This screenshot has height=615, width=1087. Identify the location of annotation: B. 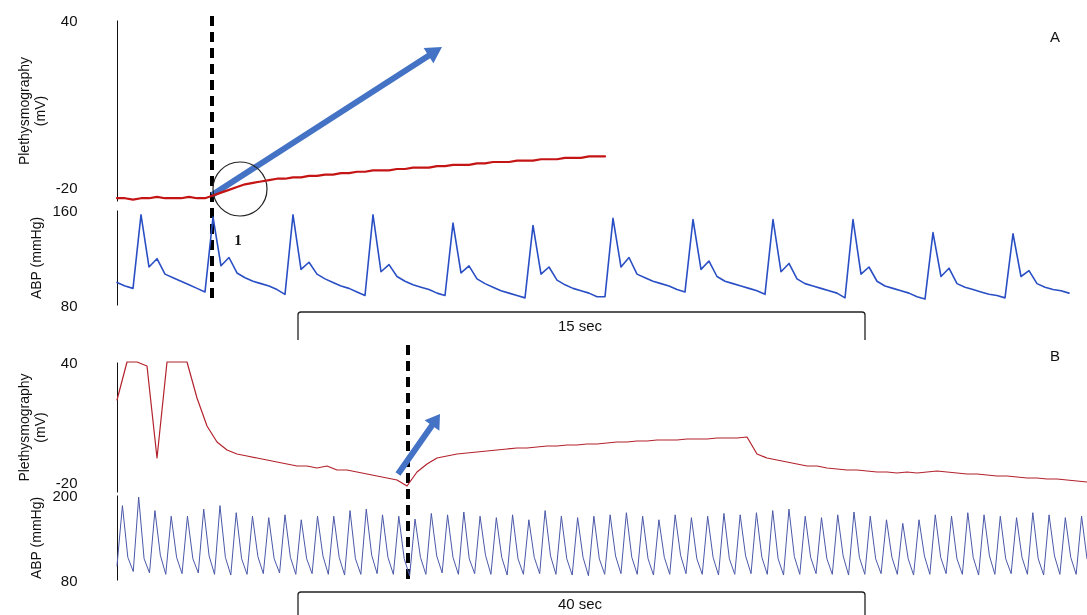
(1055, 355).